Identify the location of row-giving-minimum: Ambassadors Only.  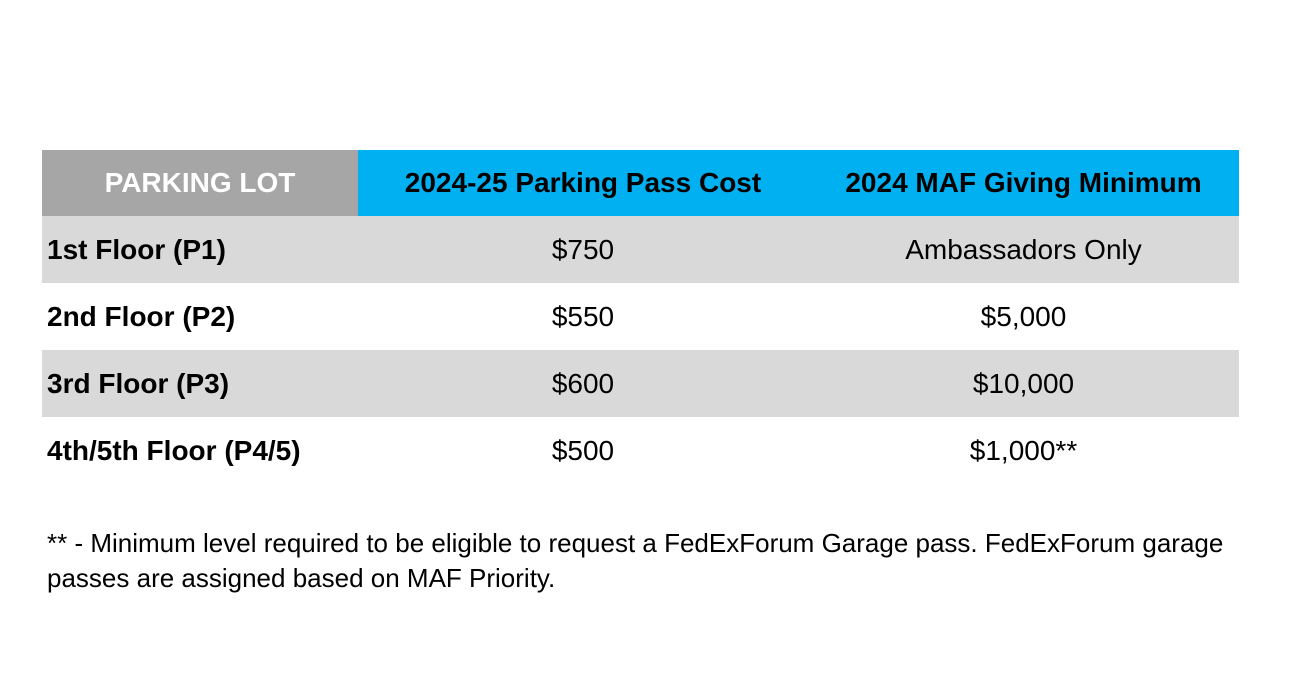
(1023, 249).